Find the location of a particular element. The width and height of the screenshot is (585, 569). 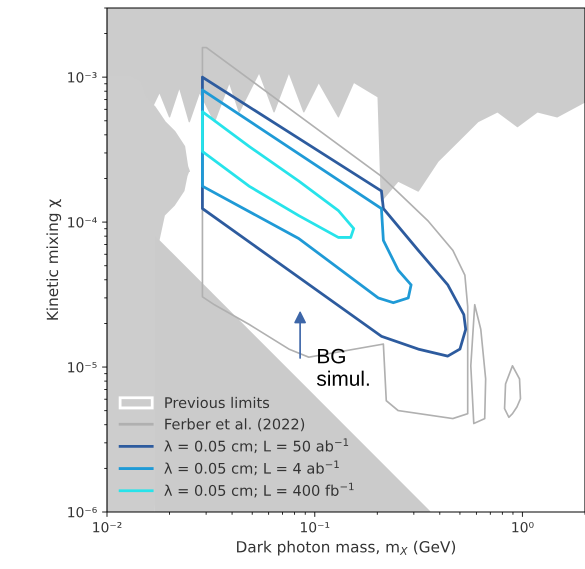

legend-label: Previous limits is located at coordinates (217, 402).